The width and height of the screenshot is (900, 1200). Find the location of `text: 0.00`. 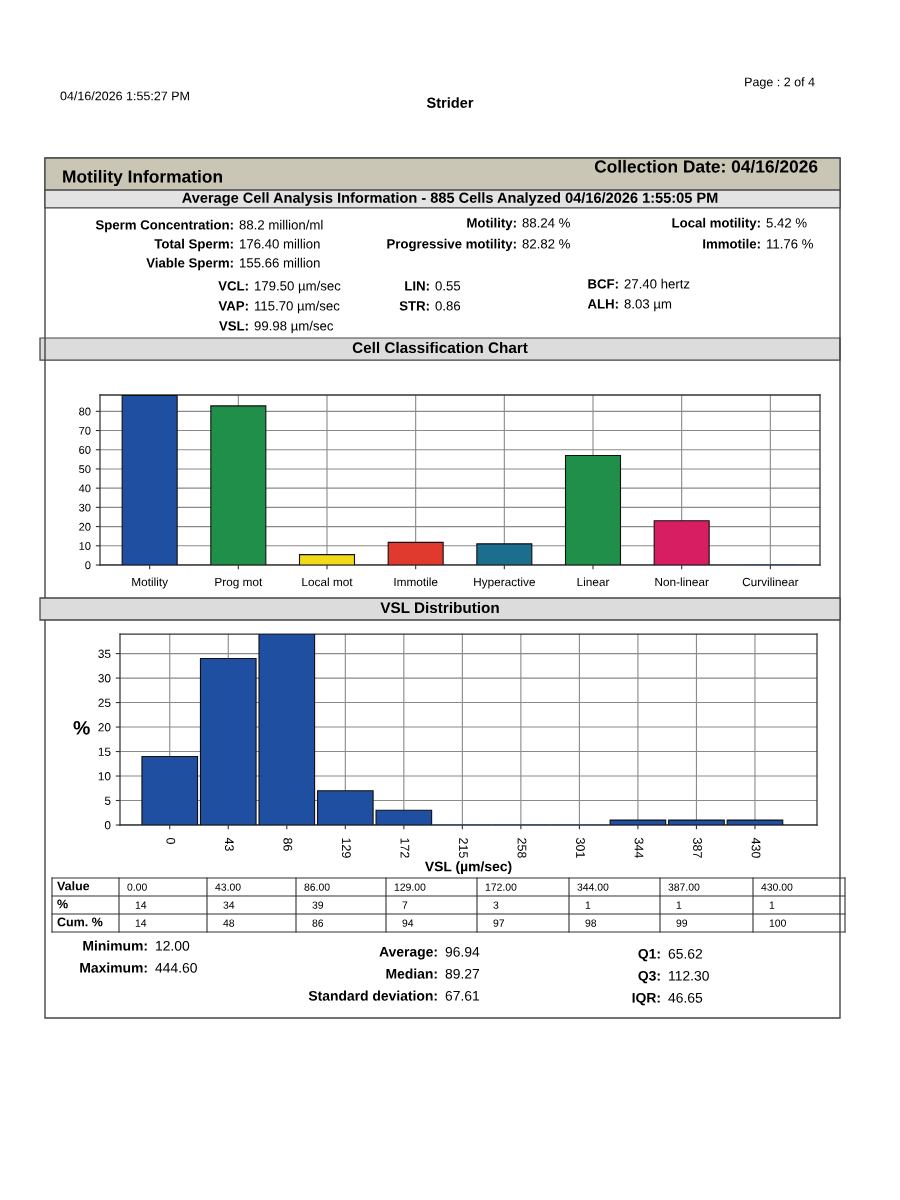

text: 0.00 is located at coordinates (137, 887).